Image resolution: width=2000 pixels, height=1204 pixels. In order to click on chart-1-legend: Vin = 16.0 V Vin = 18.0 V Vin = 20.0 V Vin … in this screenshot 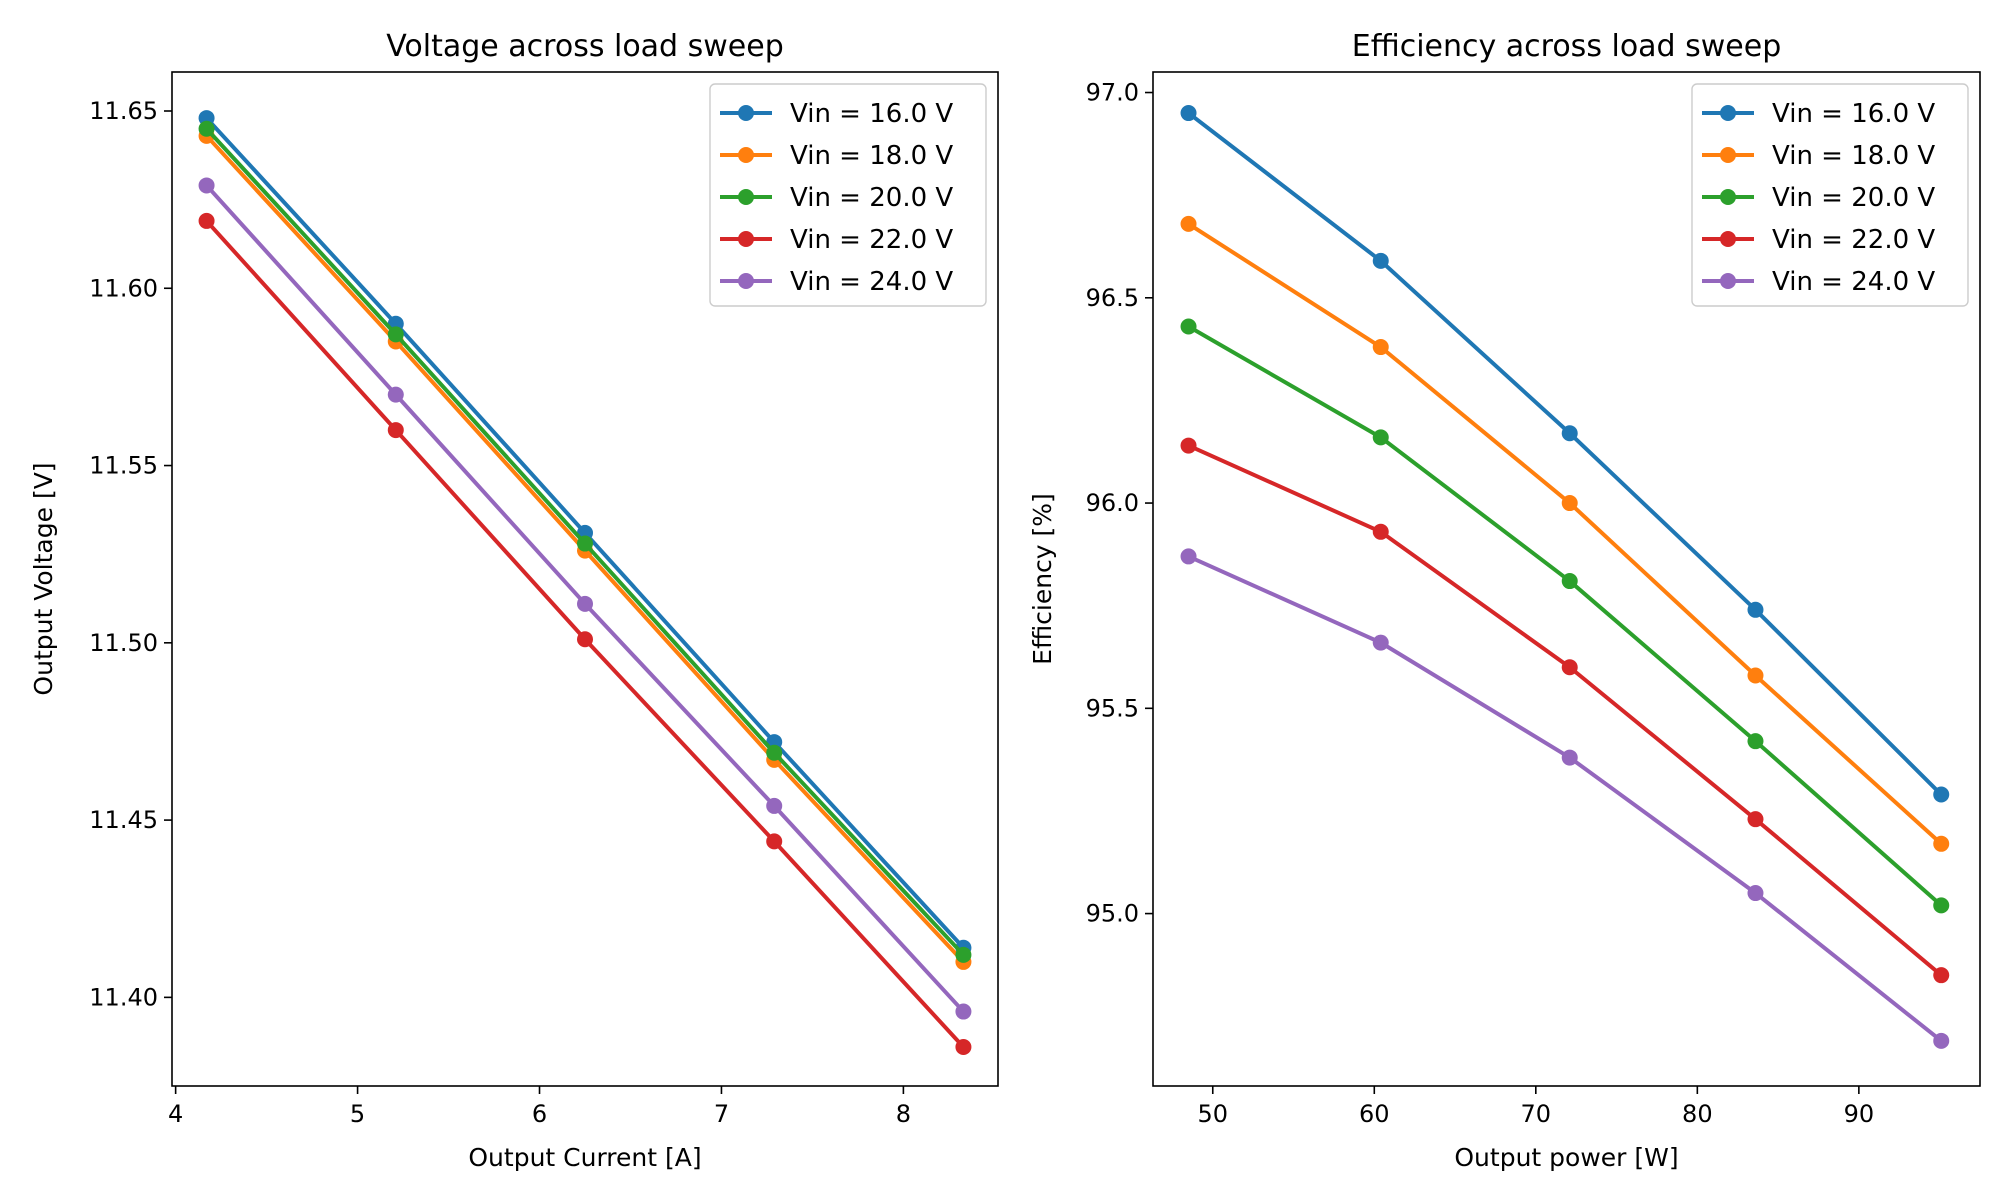, I will do `click(848, 195)`.